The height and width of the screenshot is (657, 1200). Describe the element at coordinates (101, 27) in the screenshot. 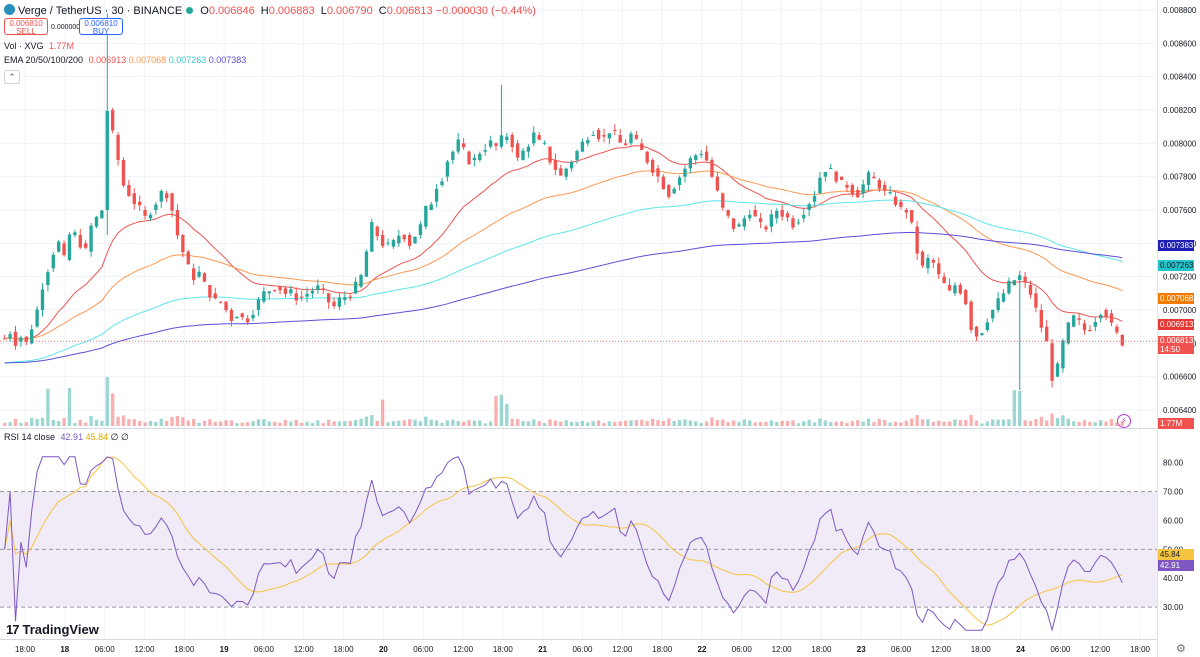

I see `buy-button: 0.006810 BUY` at that location.